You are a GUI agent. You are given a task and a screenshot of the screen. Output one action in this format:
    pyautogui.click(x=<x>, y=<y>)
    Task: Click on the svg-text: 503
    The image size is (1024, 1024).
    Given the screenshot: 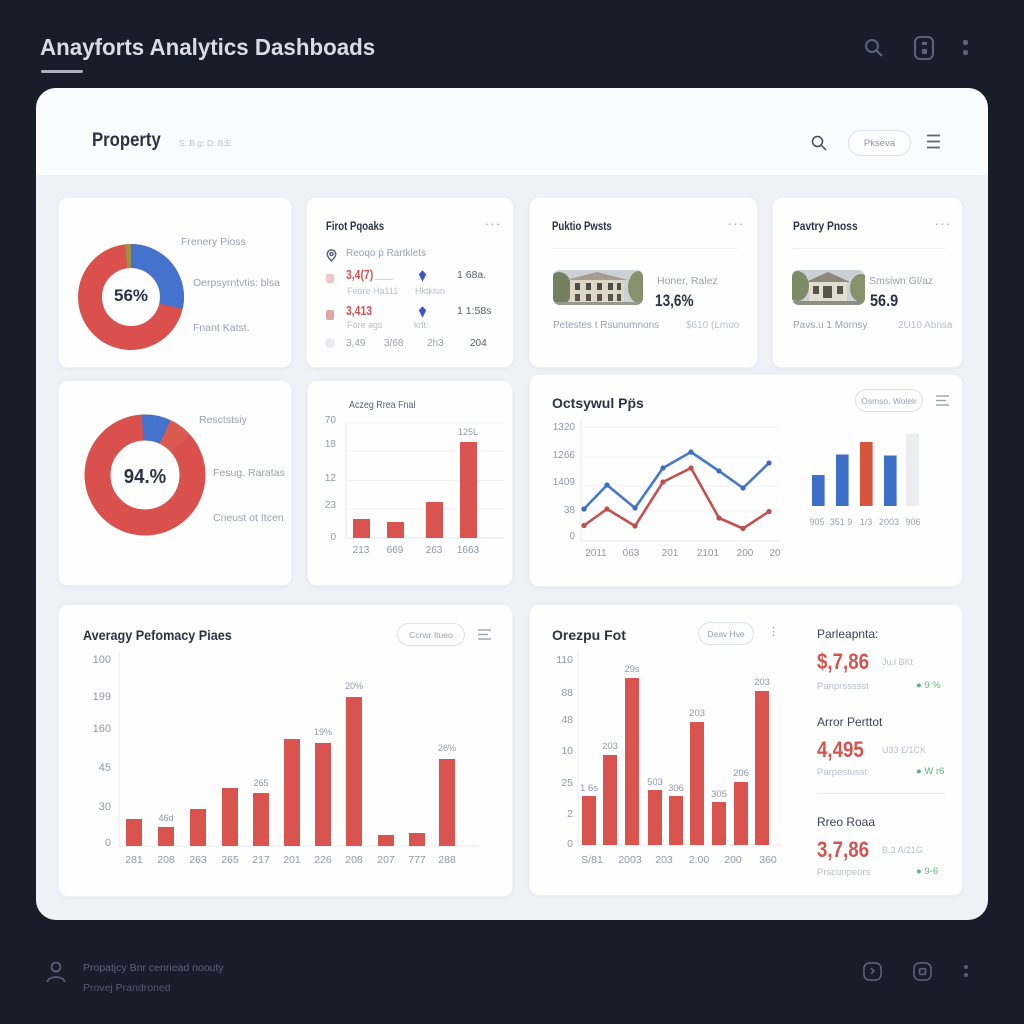 What is the action you would take?
    pyautogui.click(x=655, y=782)
    